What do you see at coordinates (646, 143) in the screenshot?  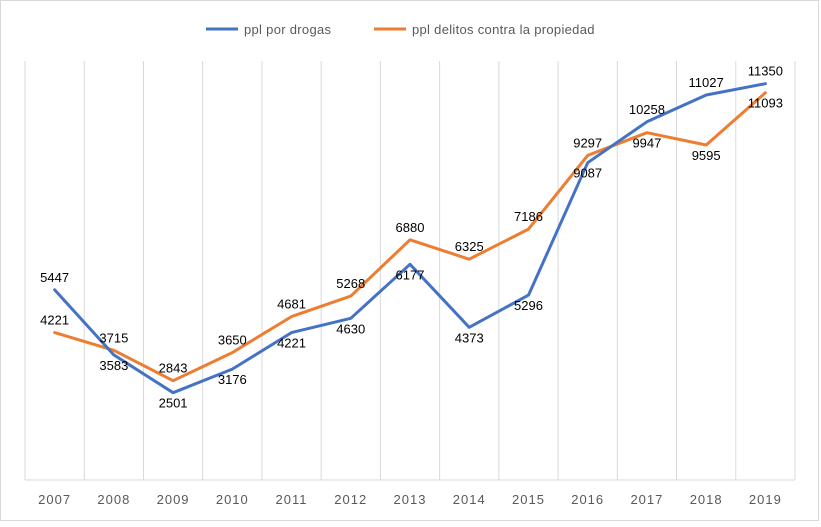 I see `data-label: 9947` at bounding box center [646, 143].